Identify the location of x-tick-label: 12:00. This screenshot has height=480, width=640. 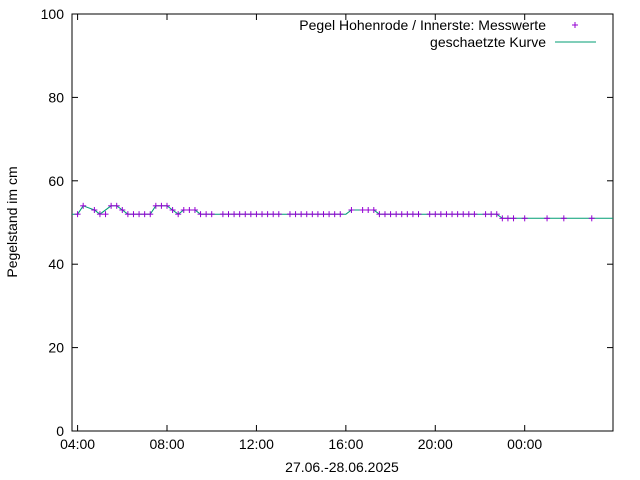
(256, 444).